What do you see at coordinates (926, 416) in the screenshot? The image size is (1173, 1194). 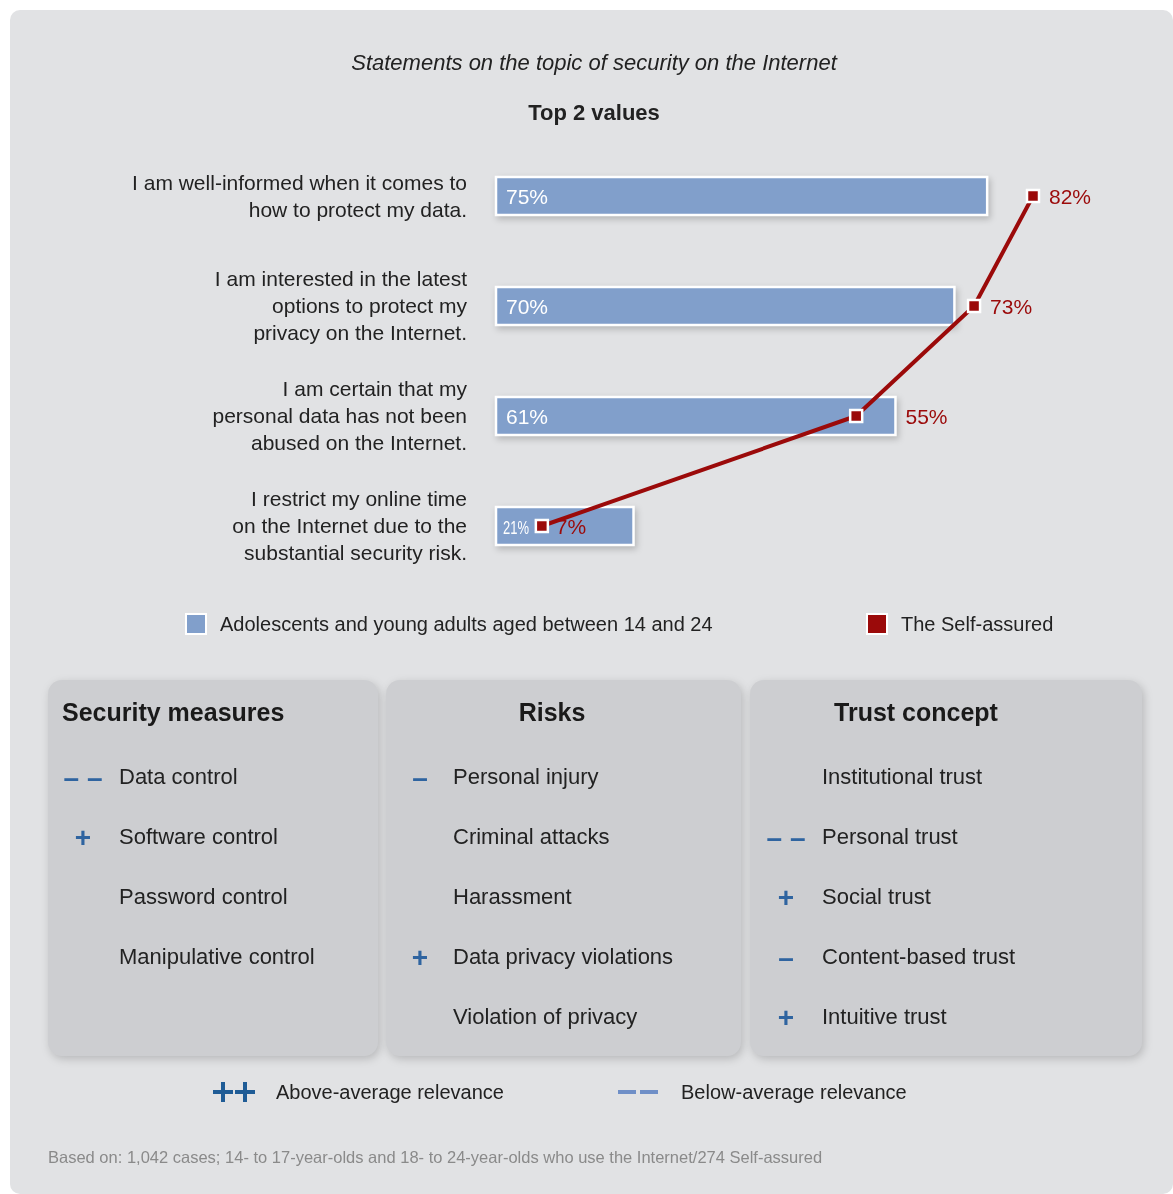 I see `data-label: 55%` at bounding box center [926, 416].